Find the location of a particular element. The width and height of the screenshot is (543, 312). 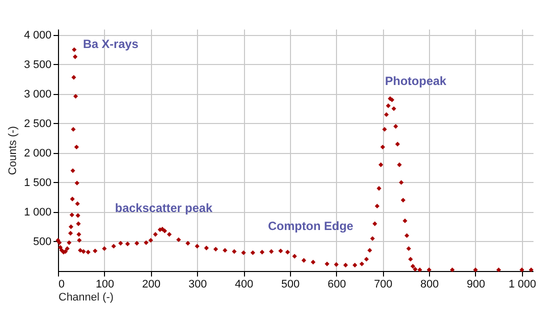

x-tick-label: 900 is located at coordinates (476, 284).